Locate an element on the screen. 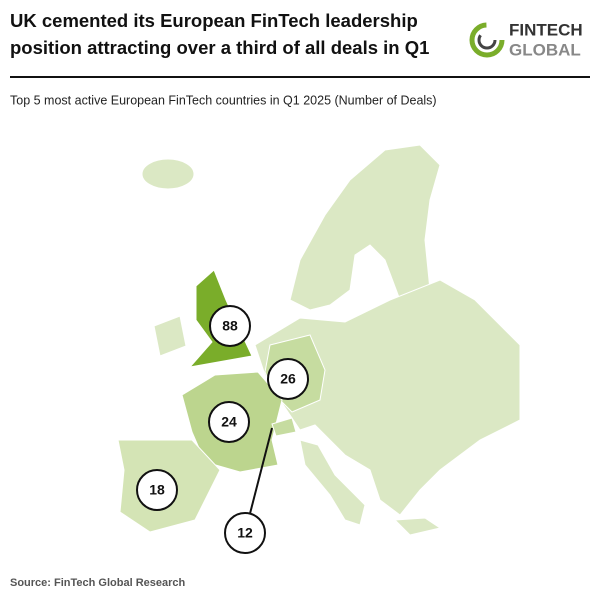 This screenshot has width=600, height=600. bubble: 18 is located at coordinates (157, 490).